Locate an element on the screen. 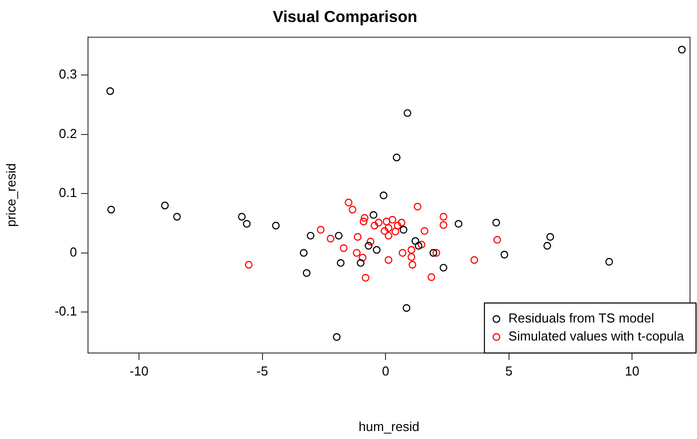 The image size is (697, 439). legend-label: Residuals from TS model is located at coordinates (581, 318).